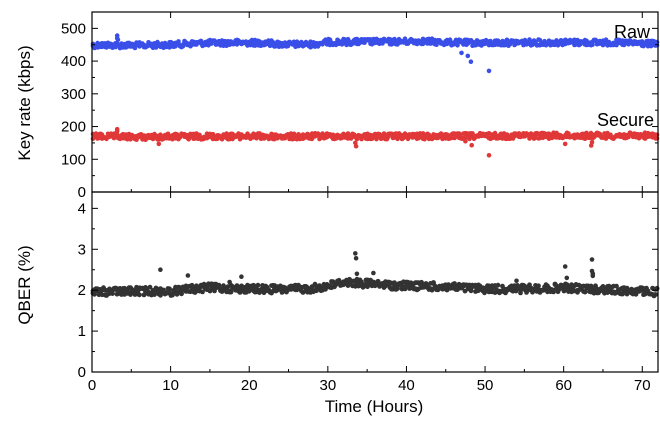  What do you see at coordinates (73, 28) in the screenshot?
I see `y-tick-label: 500` at bounding box center [73, 28].